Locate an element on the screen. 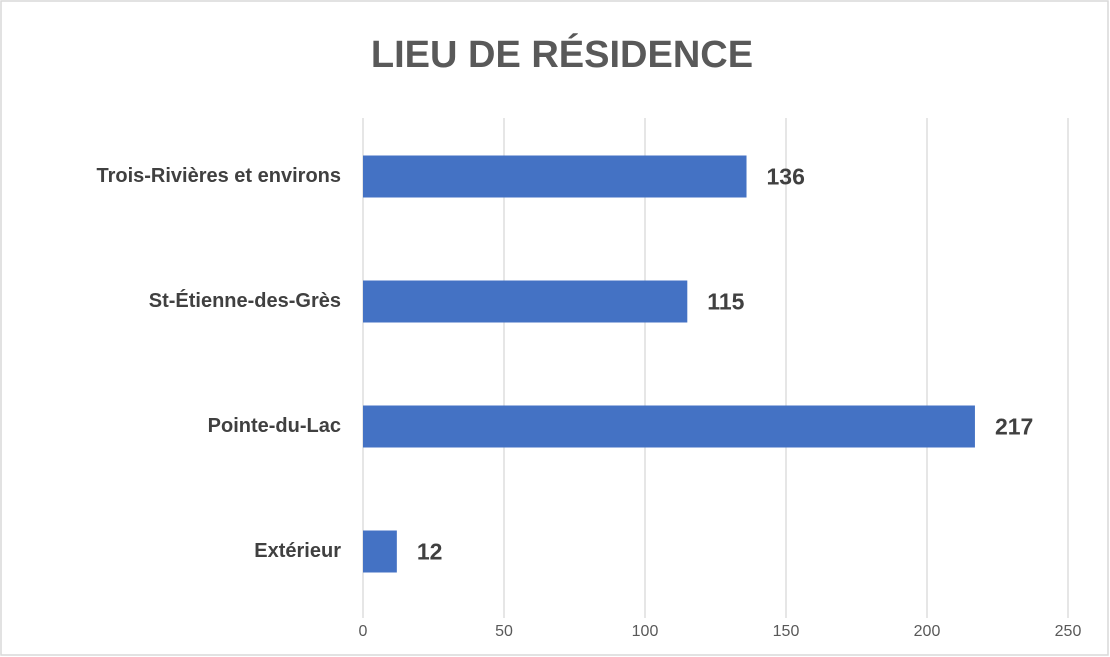  x-tick-label: 100 is located at coordinates (645, 631).